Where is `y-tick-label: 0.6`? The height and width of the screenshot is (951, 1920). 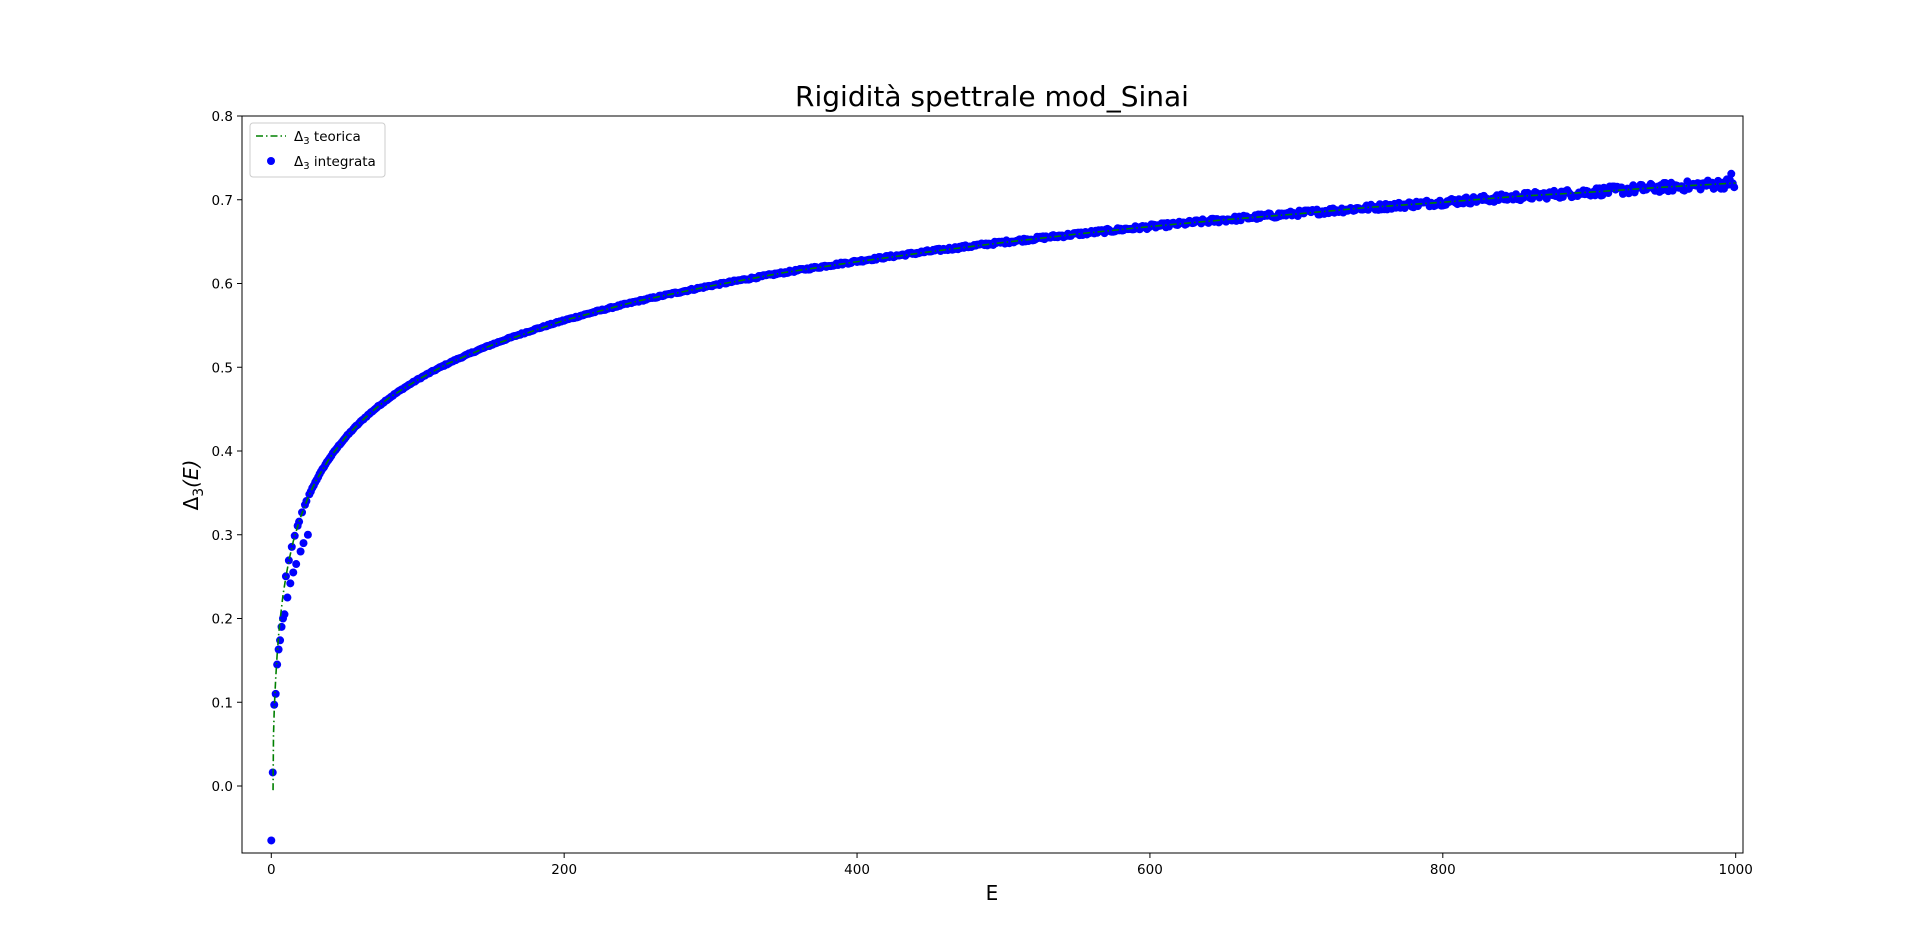 y-tick-label: 0.6 is located at coordinates (222, 285).